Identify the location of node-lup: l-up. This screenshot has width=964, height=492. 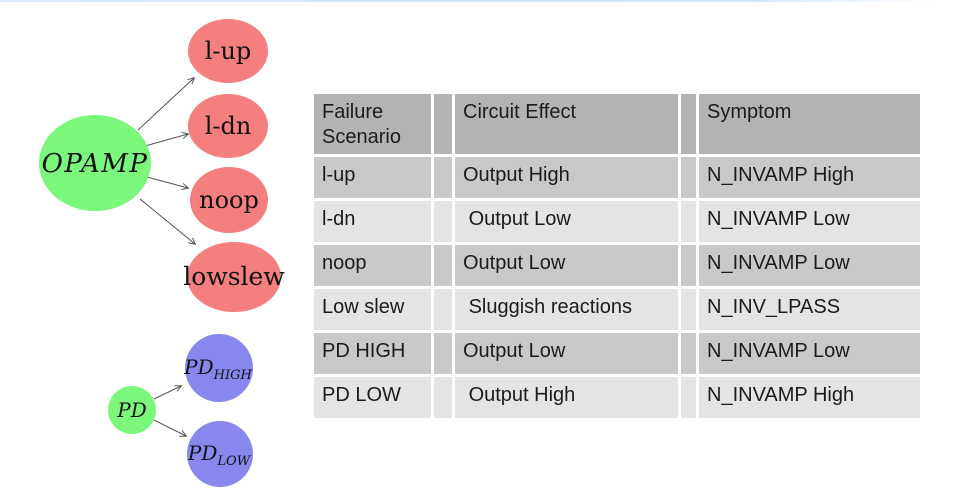
(228, 51).